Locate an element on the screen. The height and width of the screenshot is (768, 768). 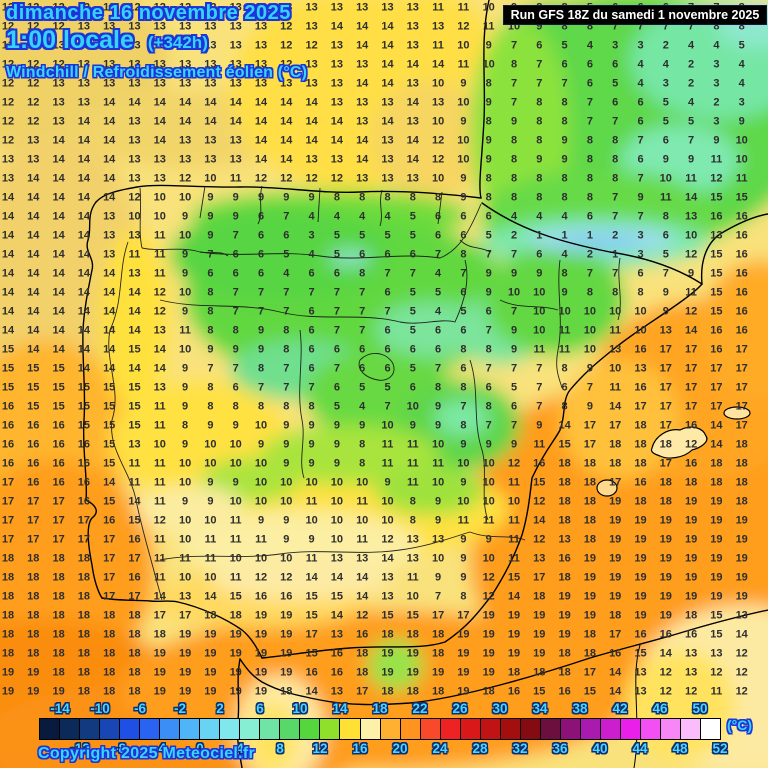
colorbar-tick-label: 44 is located at coordinates (640, 748).